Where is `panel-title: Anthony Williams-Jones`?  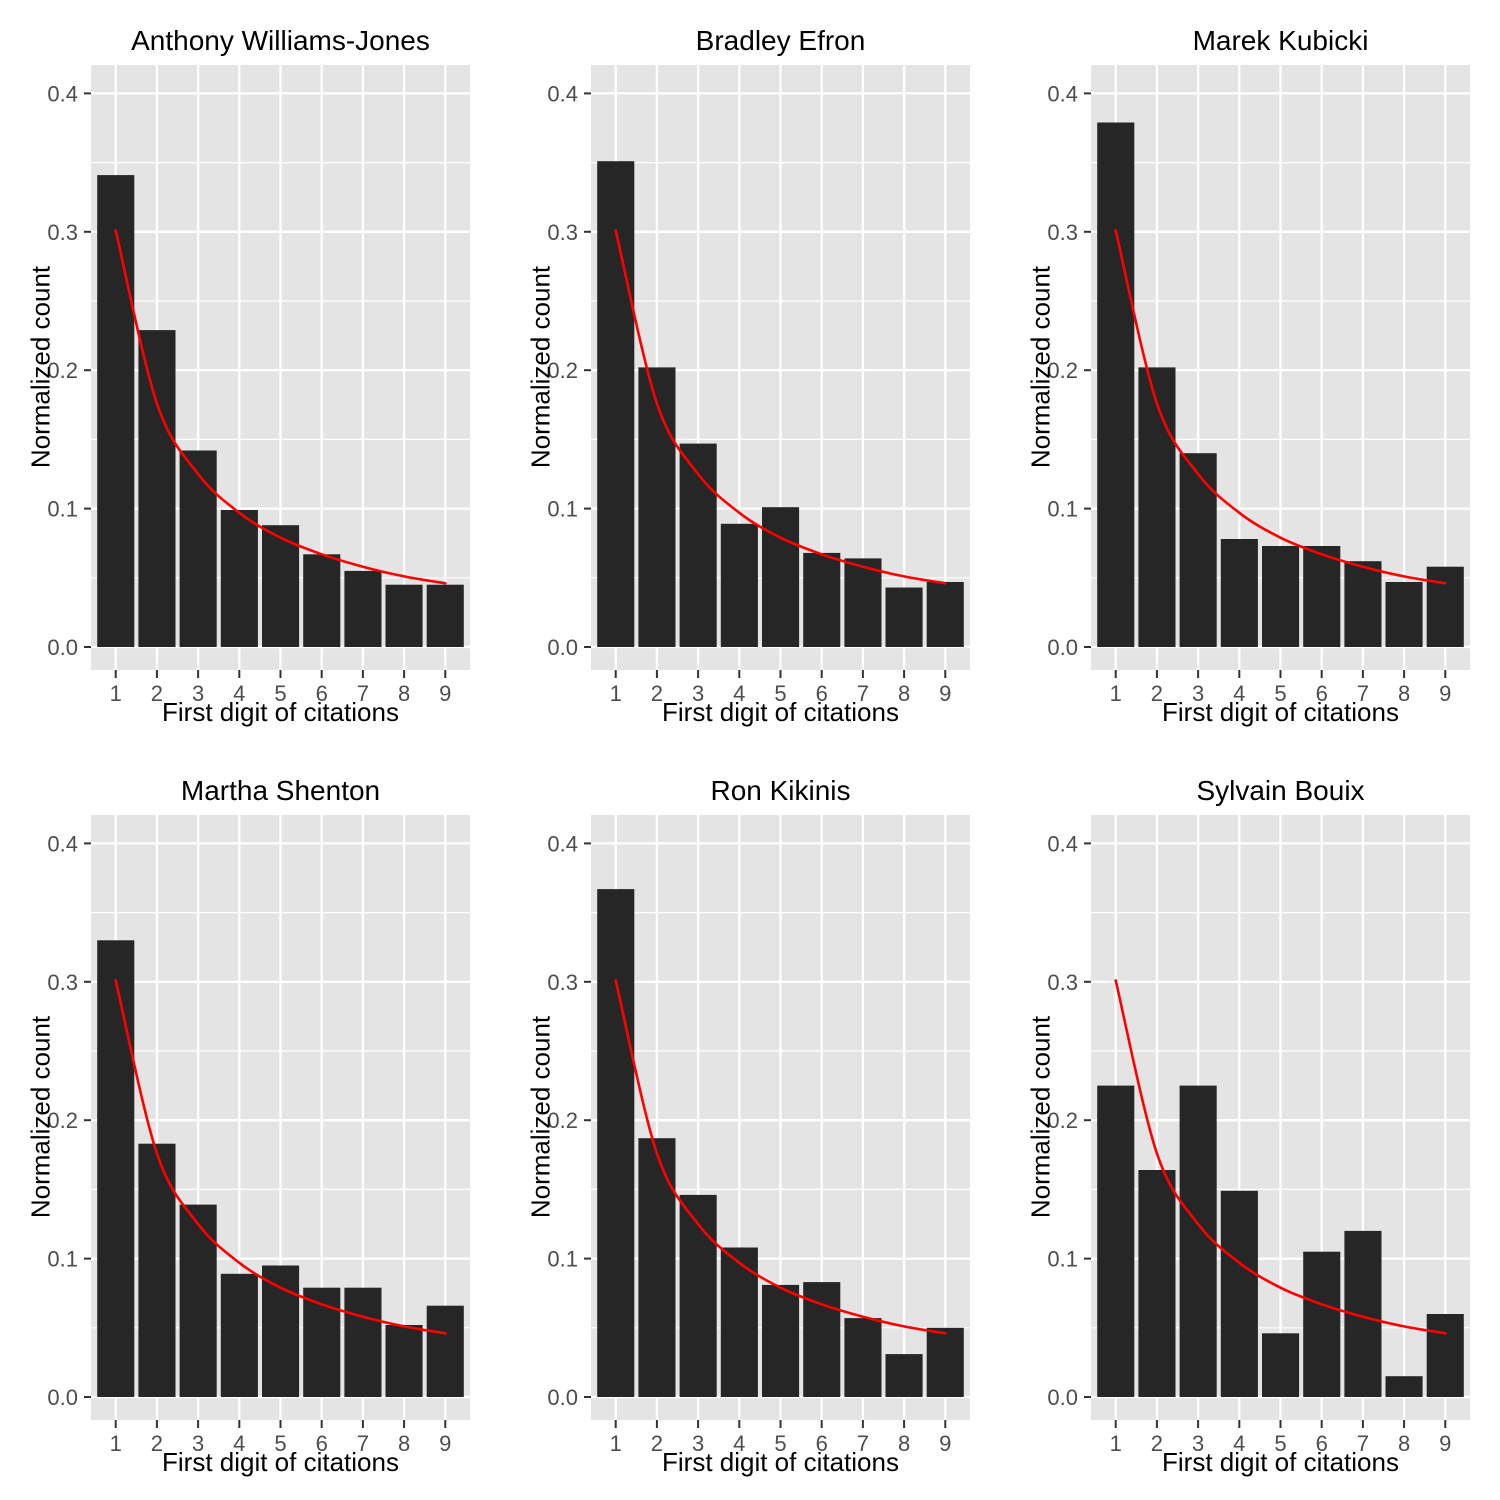 panel-title: Anthony Williams-Jones is located at coordinates (280, 40).